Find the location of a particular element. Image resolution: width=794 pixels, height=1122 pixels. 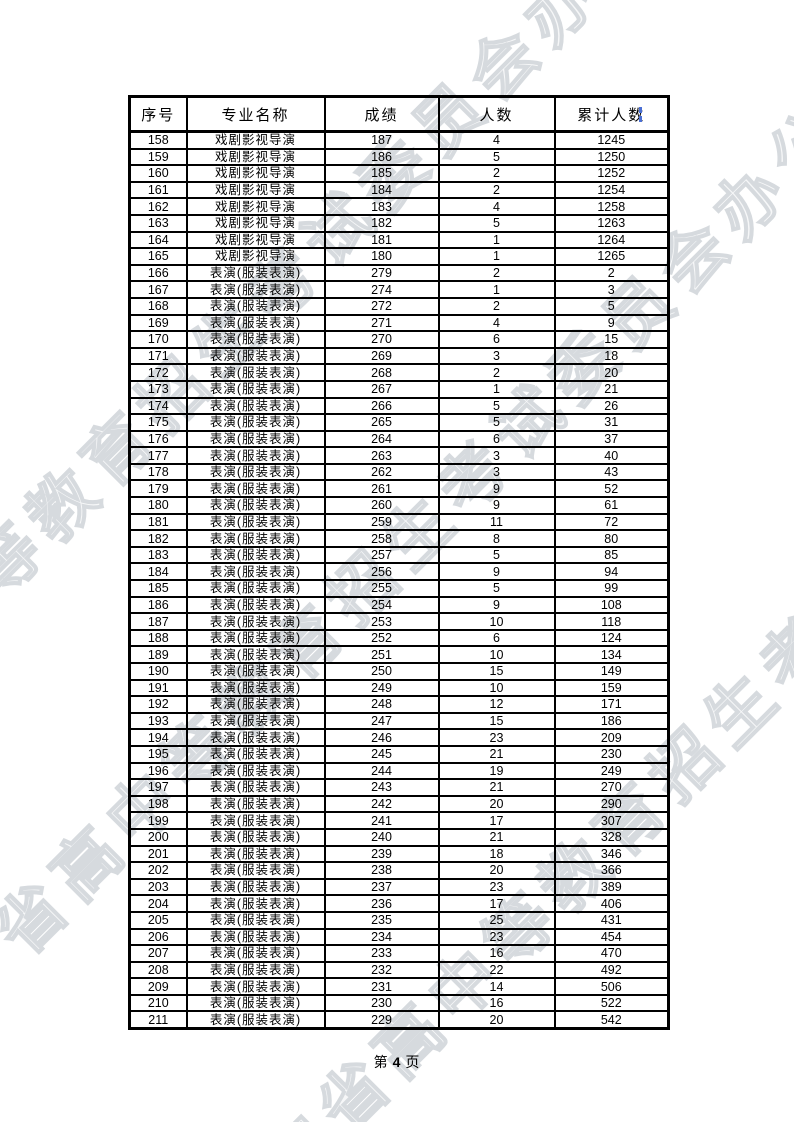

column-header-serial: 序号 is located at coordinates (158, 114).